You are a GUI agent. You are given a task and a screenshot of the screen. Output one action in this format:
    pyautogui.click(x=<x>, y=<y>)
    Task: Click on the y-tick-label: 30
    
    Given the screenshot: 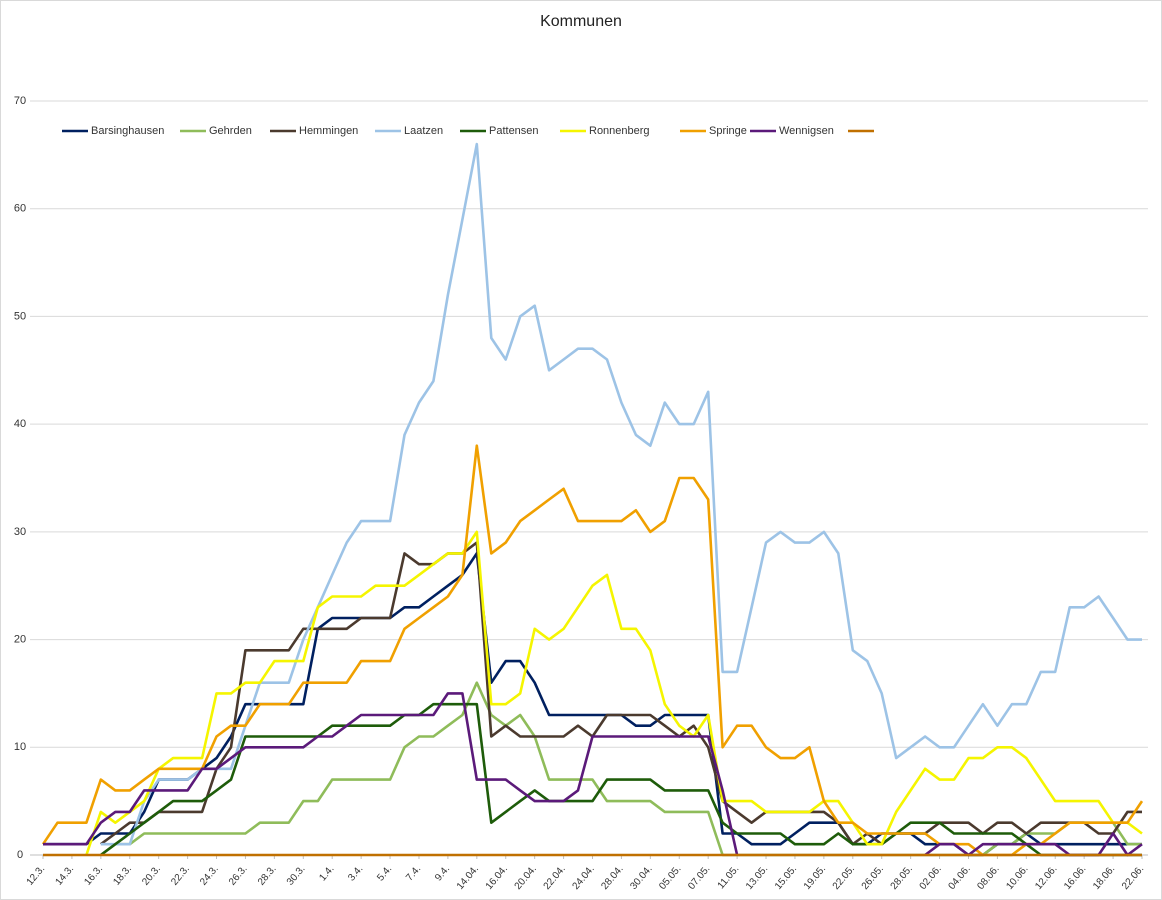 What is the action you would take?
    pyautogui.click(x=20, y=532)
    